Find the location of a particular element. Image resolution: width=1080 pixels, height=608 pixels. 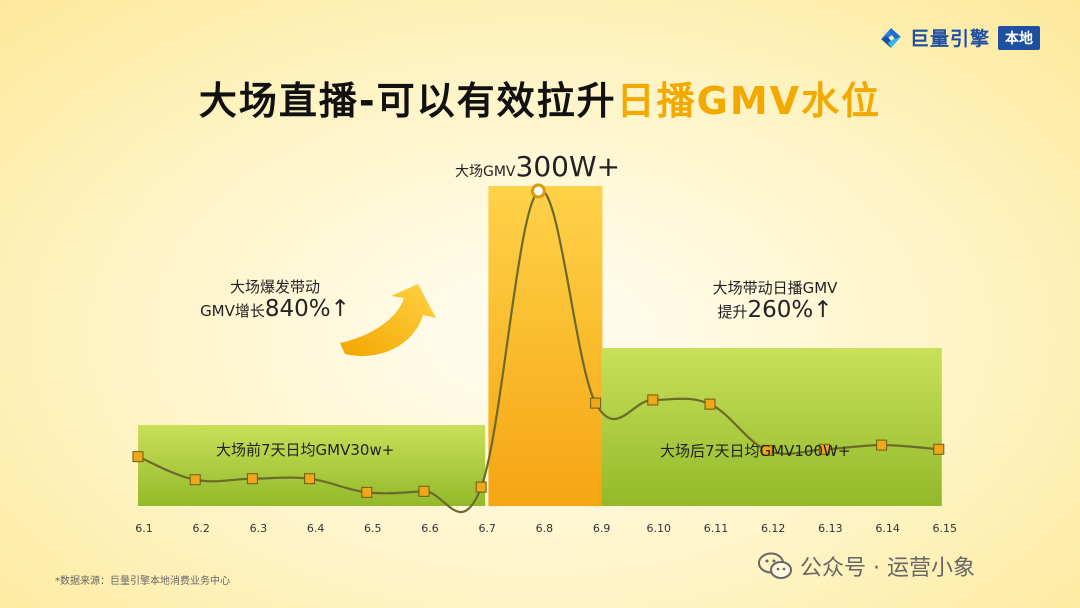

right-annotation-value: 260%↑ is located at coordinates (790, 310).